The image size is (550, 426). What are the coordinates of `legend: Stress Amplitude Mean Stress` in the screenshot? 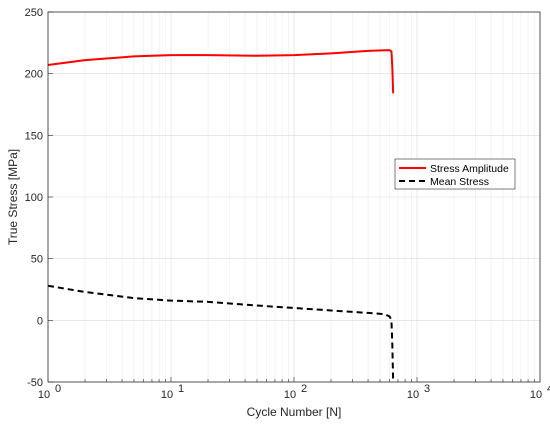 It's located at (455, 174).